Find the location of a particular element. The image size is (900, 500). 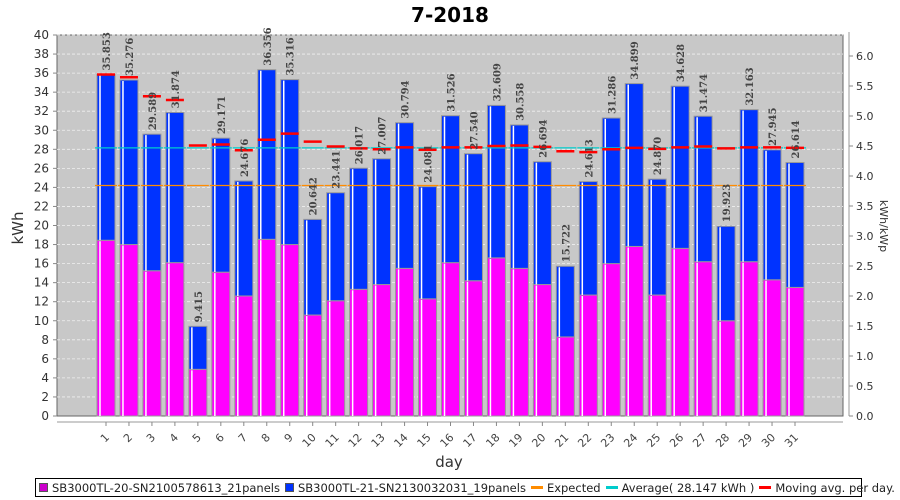

y-tick-label: 28 is located at coordinates (41, 149).